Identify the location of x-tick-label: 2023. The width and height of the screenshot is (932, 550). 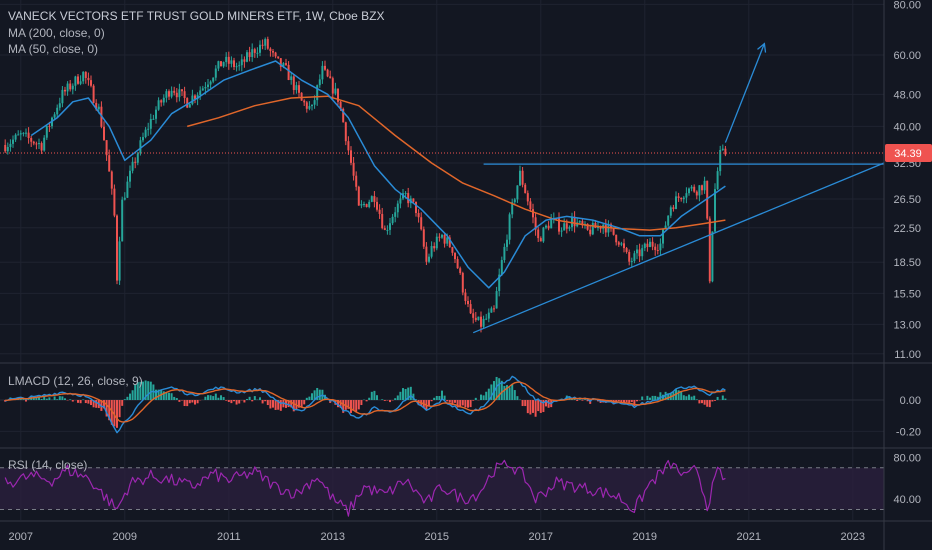
(853, 537).